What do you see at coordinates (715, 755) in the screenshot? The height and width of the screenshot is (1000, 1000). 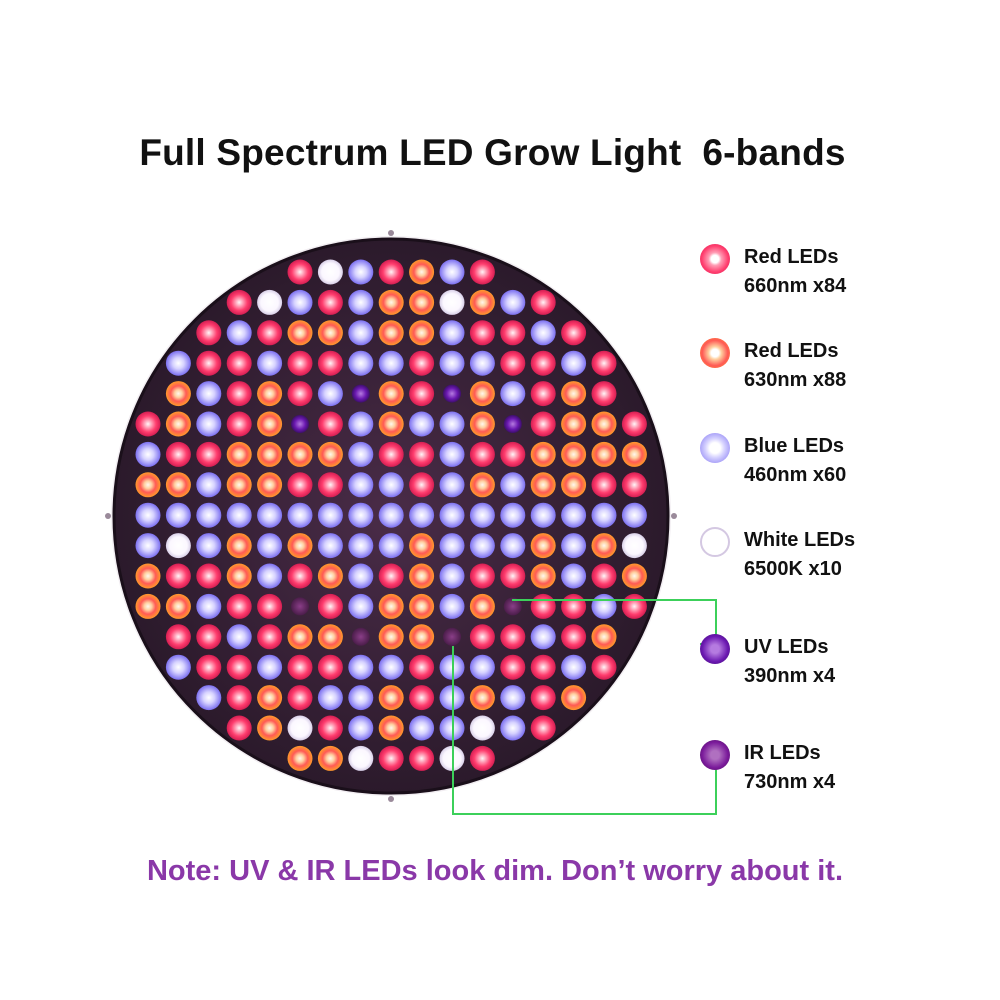 I see `ir-led-icon` at bounding box center [715, 755].